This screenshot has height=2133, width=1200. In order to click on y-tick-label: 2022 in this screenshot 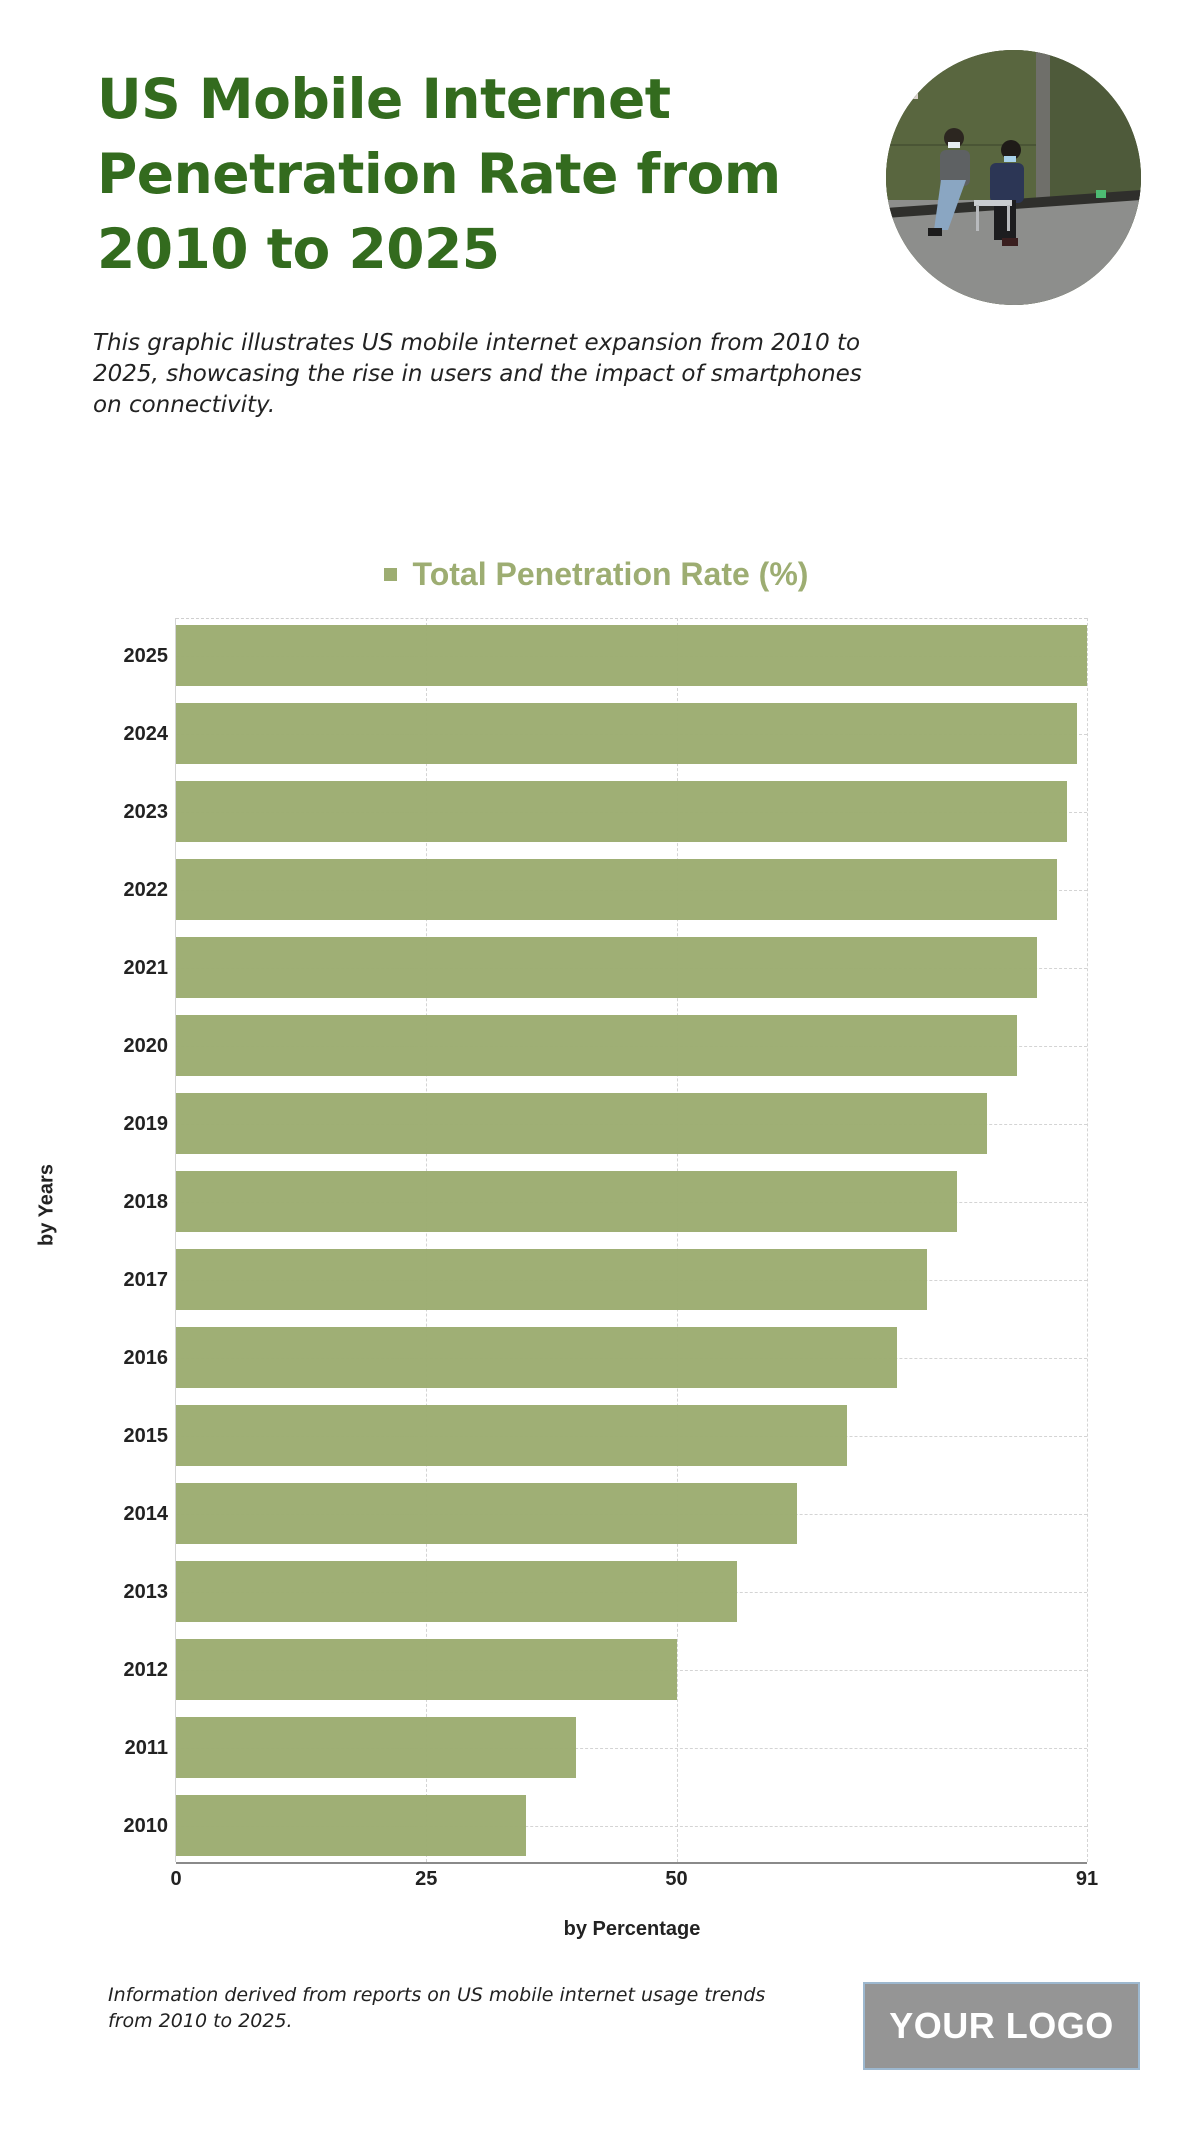, I will do `click(146, 889)`.